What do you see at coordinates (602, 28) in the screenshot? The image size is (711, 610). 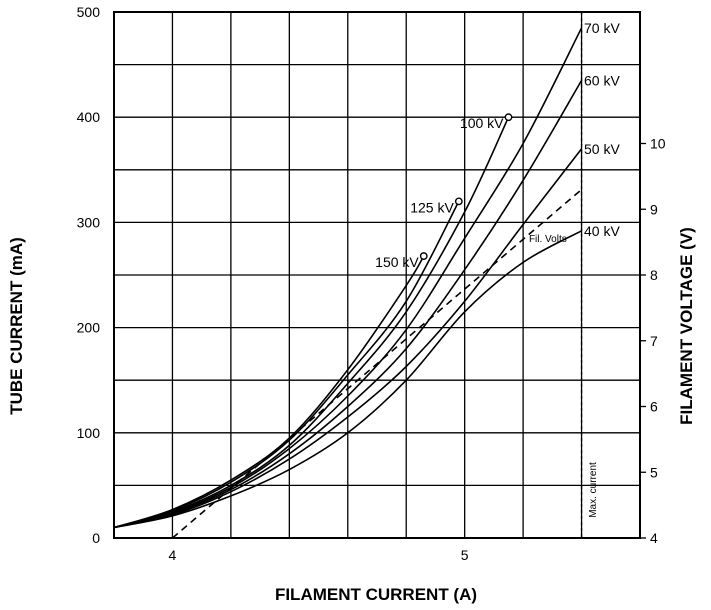 I see `series-label-70-kv: 70 kV` at bounding box center [602, 28].